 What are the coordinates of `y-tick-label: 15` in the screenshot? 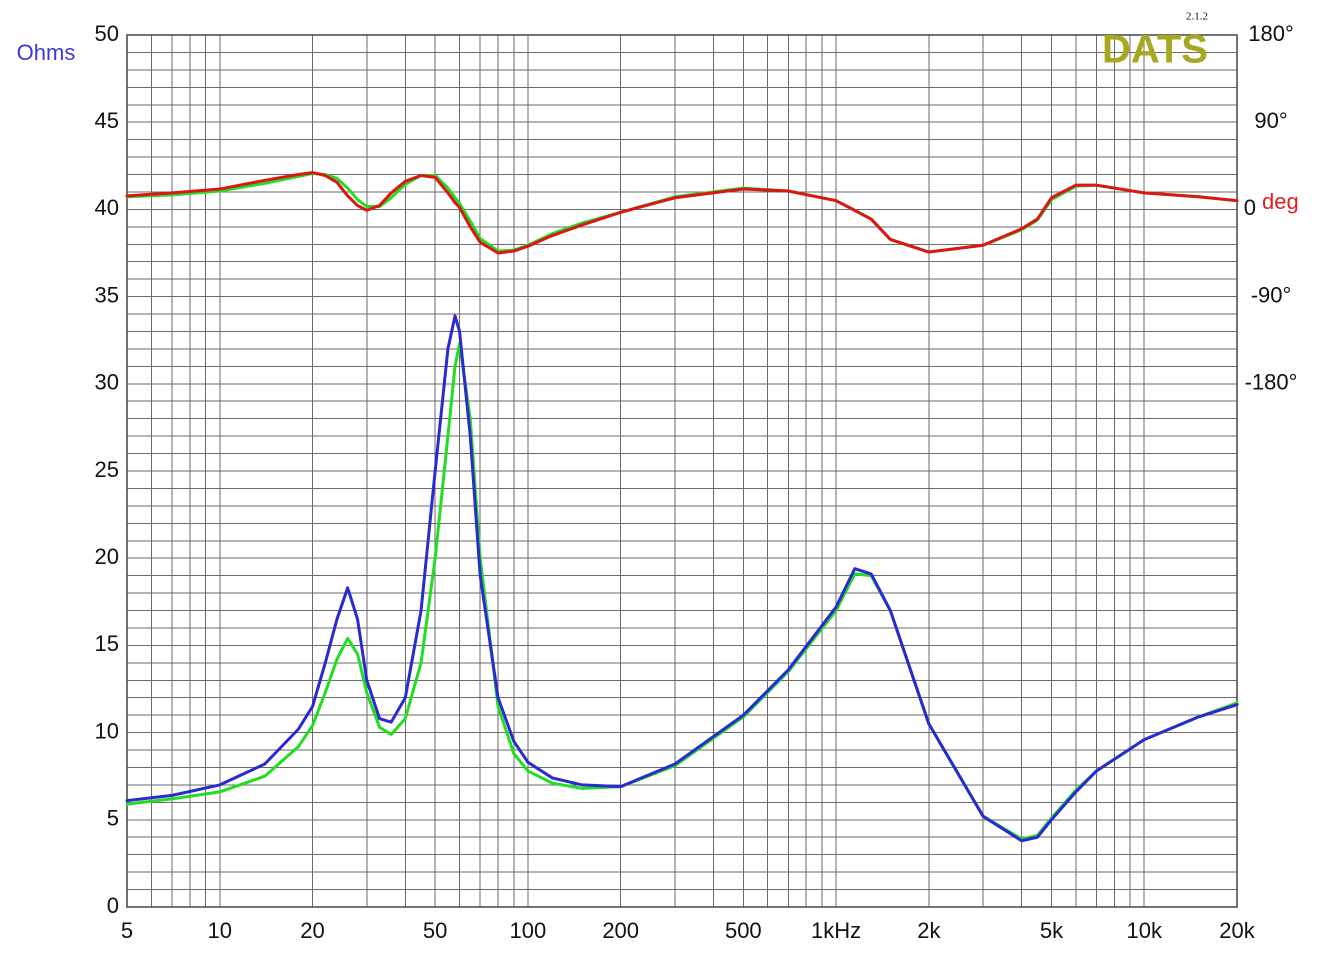 It's located at (107, 643).